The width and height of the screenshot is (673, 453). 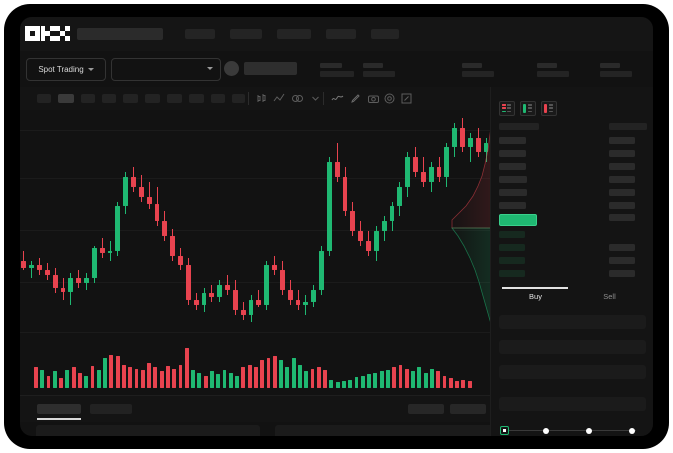 I want to click on amount-field, so click(x=572, y=372).